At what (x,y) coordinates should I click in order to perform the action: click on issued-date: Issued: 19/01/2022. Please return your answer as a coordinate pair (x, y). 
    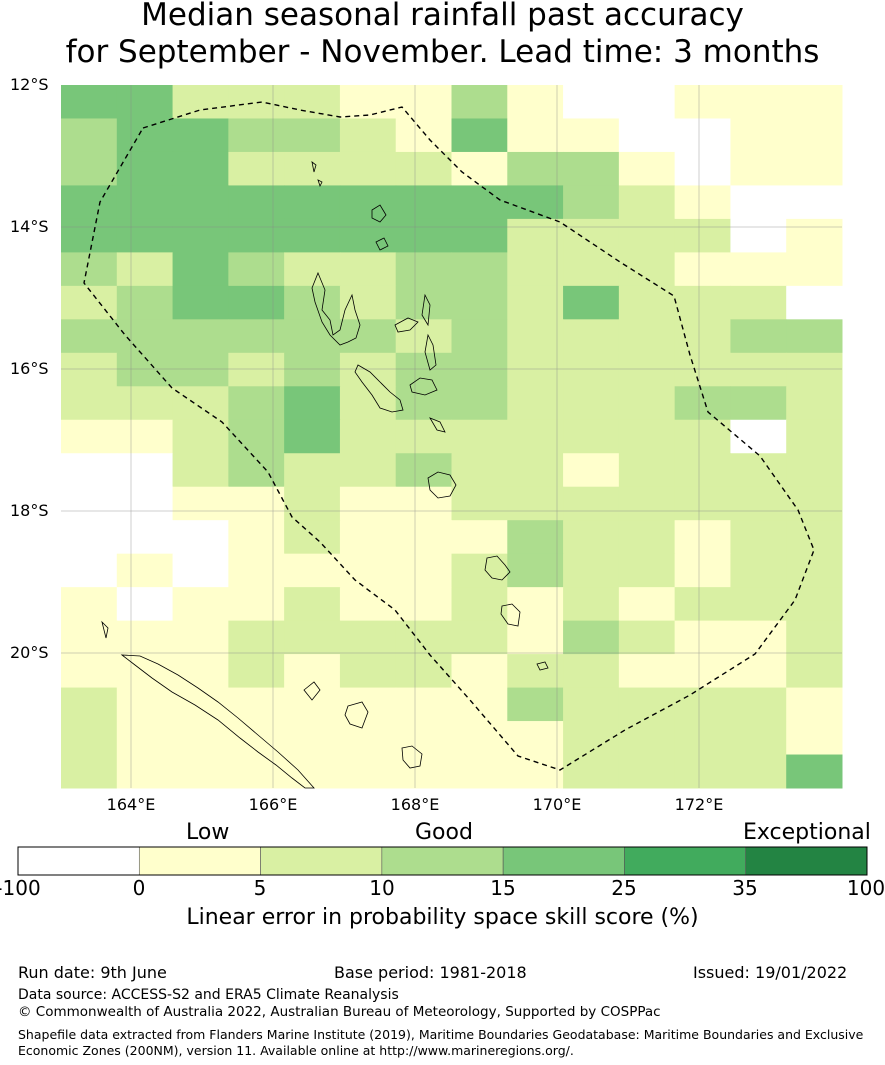
    Looking at the image, I should click on (770, 972).